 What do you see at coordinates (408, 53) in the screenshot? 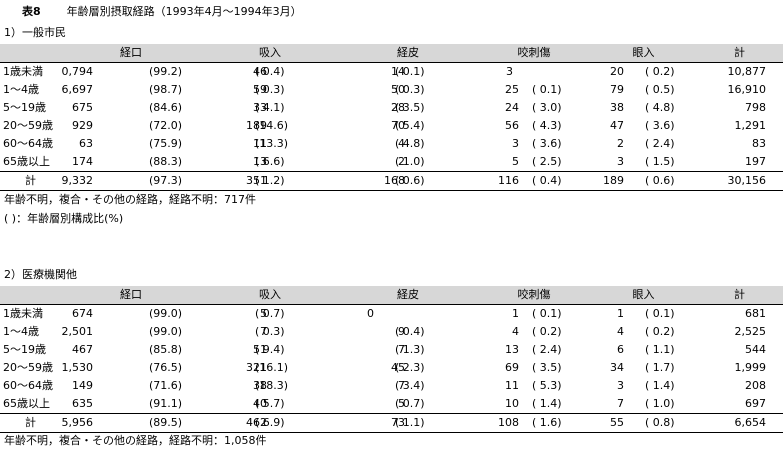
I see `col-header-dermal: 経皮` at bounding box center [408, 53].